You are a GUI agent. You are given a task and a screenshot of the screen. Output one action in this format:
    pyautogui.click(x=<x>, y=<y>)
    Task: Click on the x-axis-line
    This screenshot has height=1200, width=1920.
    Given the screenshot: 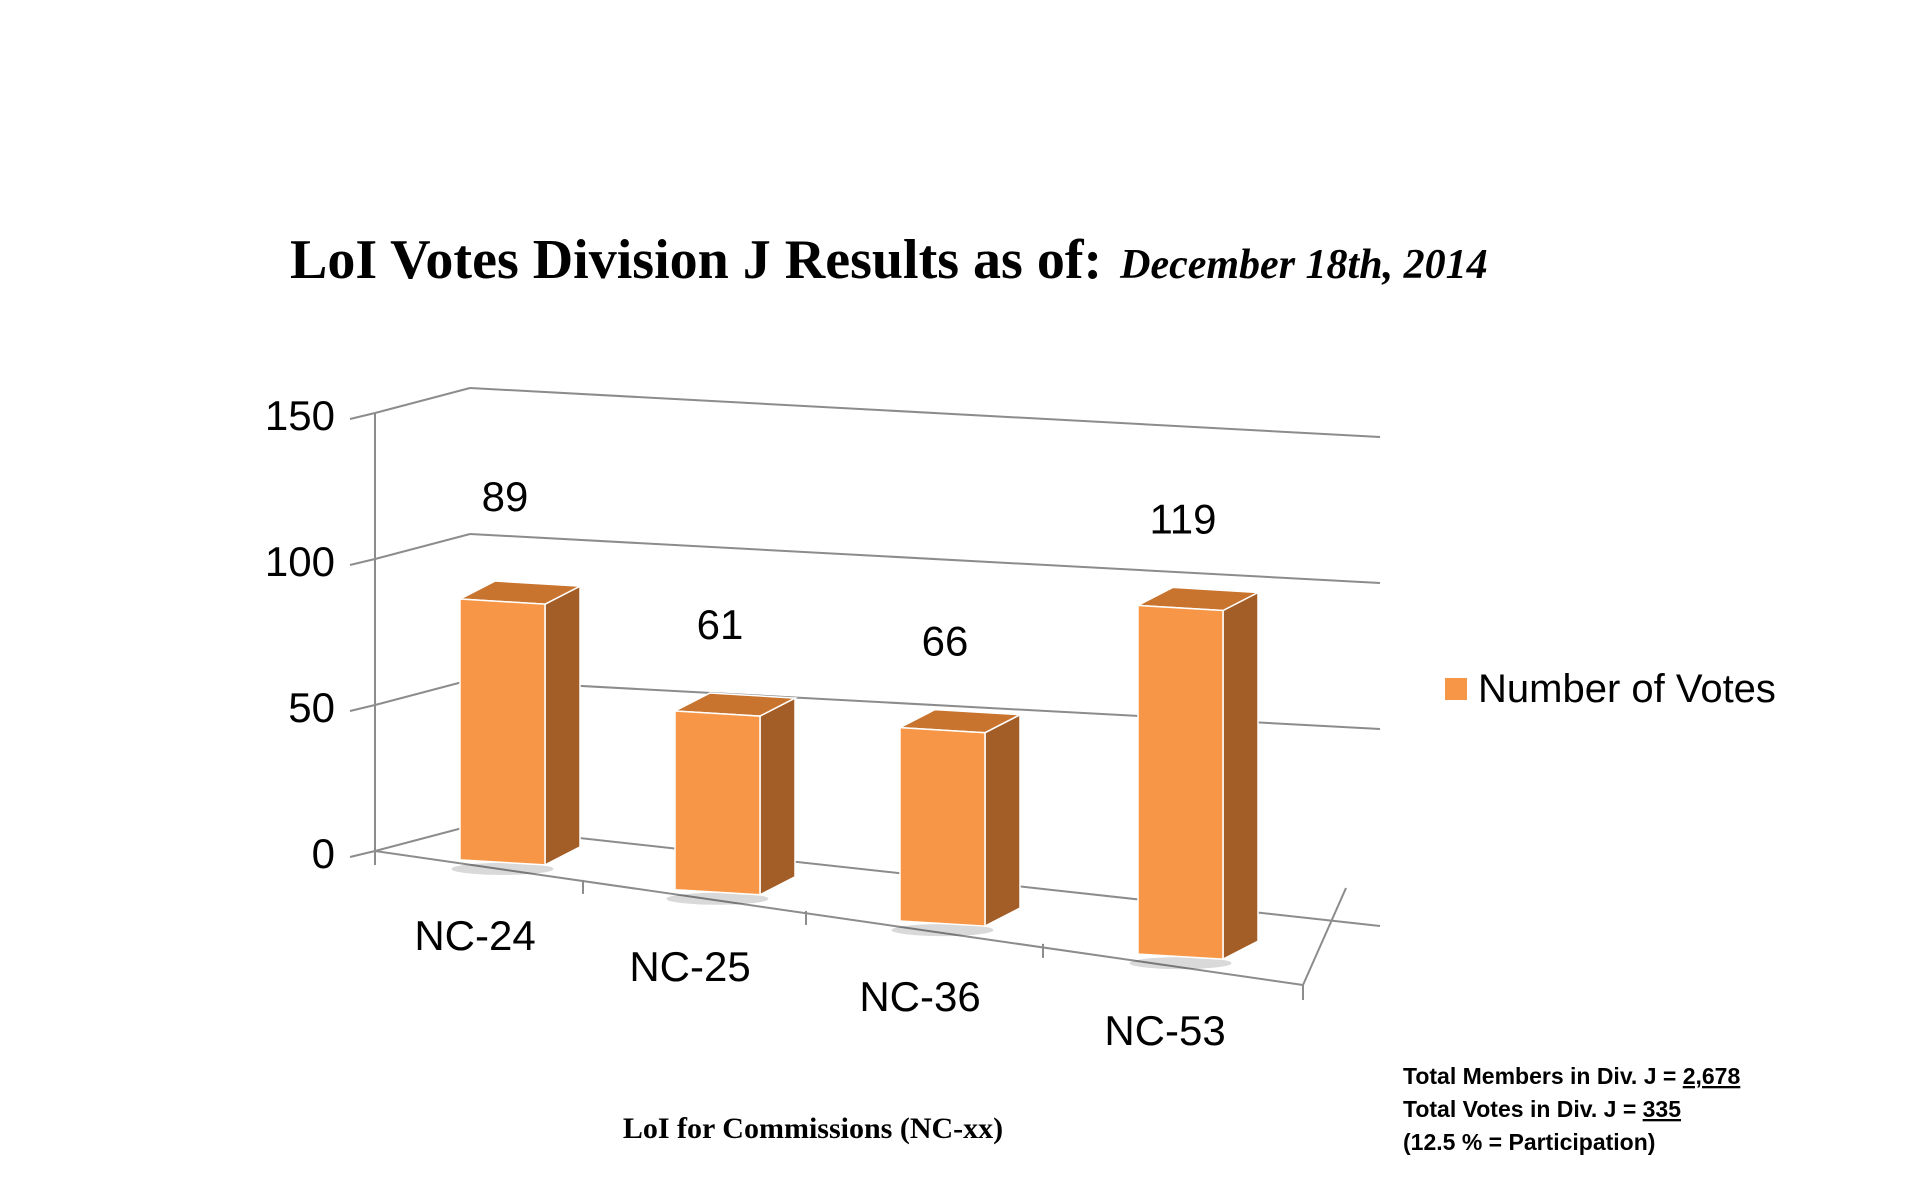 What is the action you would take?
    pyautogui.click(x=839, y=918)
    